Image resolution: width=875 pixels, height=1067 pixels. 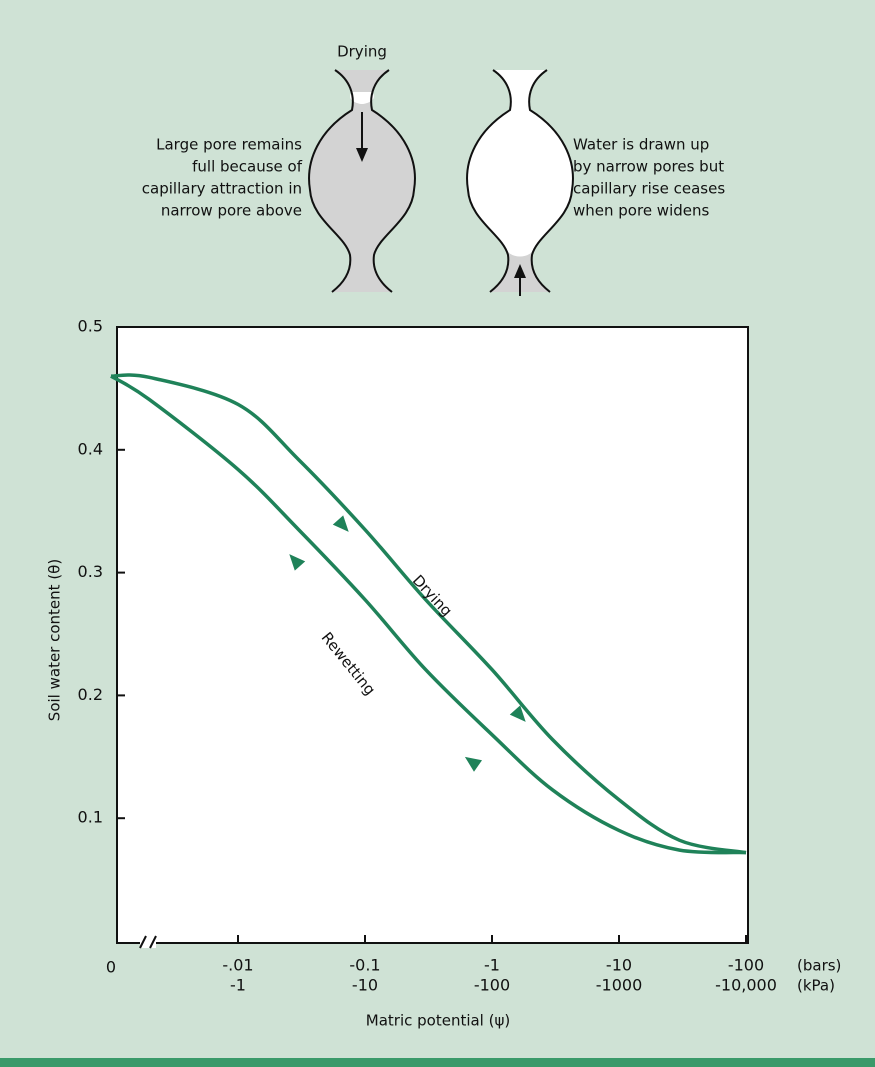 I want to click on pore-empty, so click(x=520, y=181).